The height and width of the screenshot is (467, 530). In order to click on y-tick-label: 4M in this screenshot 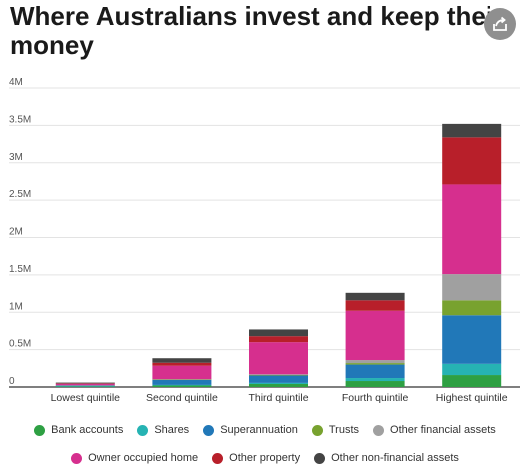, I will do `click(16, 82)`.